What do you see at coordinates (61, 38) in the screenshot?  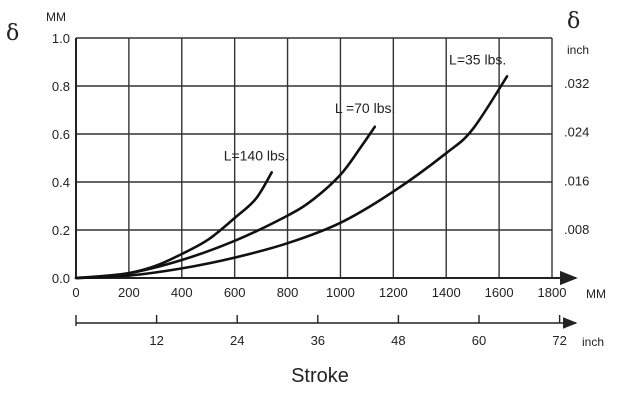 I see `y-left-tick-label: 1.0` at bounding box center [61, 38].